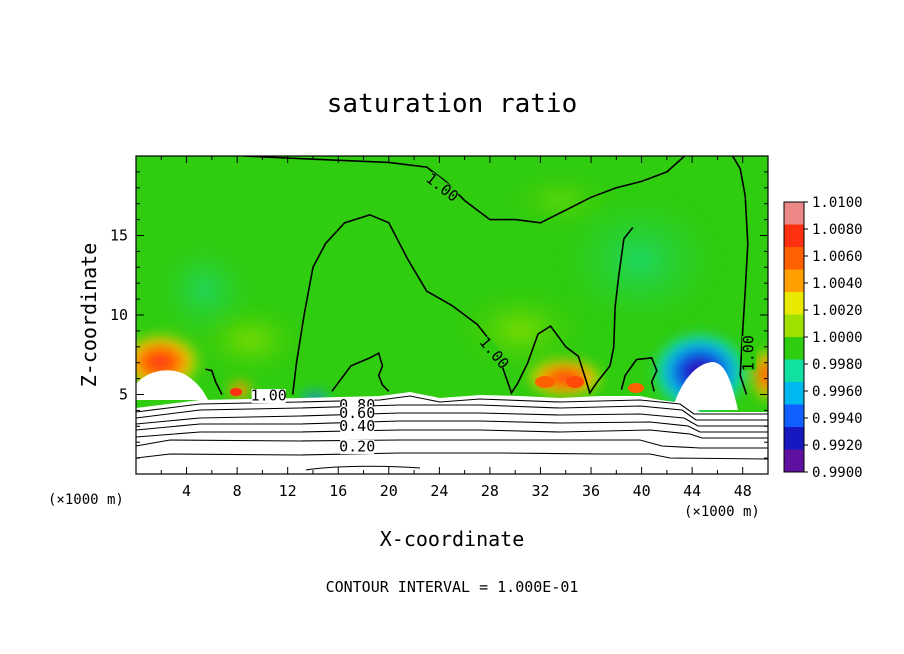 This screenshot has height=654, width=904. I want to click on x-tick-label: 36, so click(591, 491).